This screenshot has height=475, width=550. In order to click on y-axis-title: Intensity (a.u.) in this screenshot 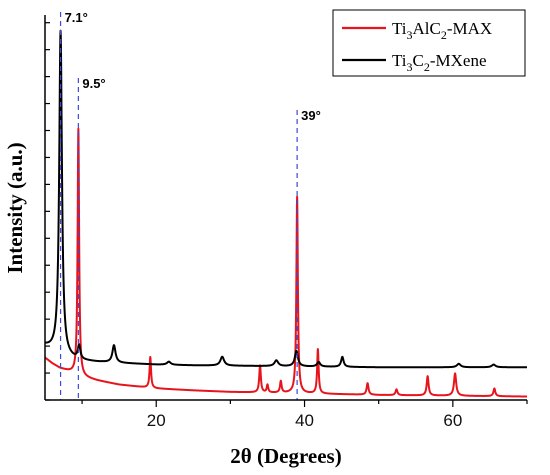, I will do `click(15, 207)`.